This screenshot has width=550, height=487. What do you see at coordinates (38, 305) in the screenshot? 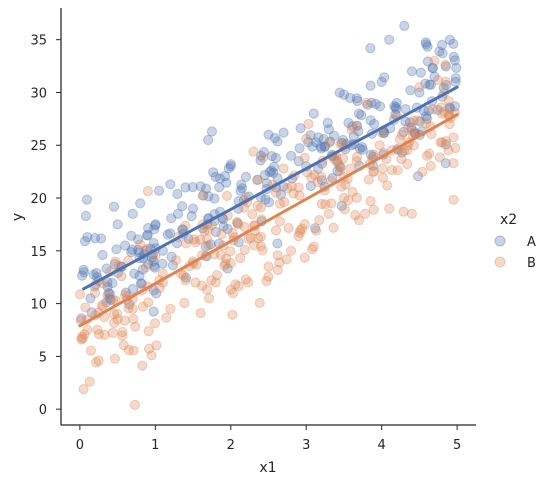
I see `y-tick-label: 10` at bounding box center [38, 305].